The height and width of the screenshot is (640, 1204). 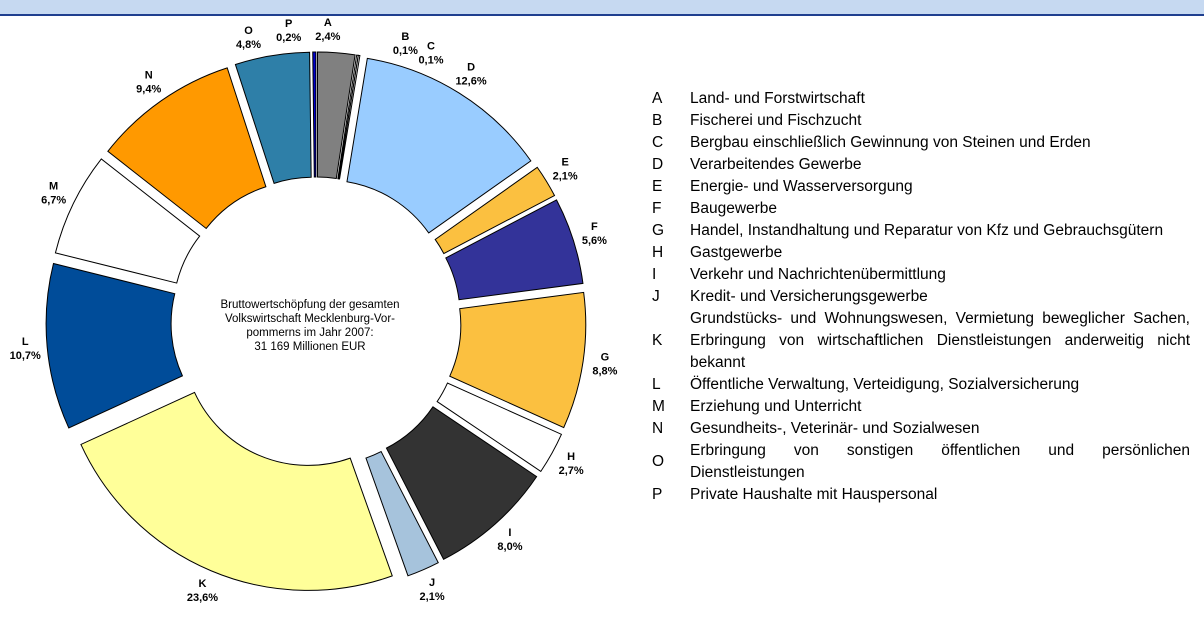 What do you see at coordinates (571, 471) in the screenshot?
I see `slice-value-label: 2,7%` at bounding box center [571, 471].